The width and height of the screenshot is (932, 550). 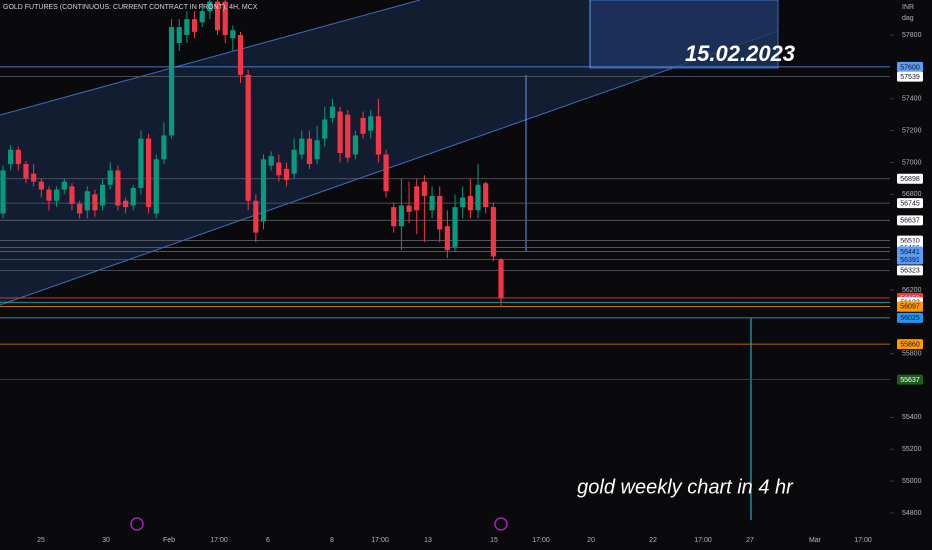 I want to click on x-tick-label: Feb, so click(x=169, y=540).